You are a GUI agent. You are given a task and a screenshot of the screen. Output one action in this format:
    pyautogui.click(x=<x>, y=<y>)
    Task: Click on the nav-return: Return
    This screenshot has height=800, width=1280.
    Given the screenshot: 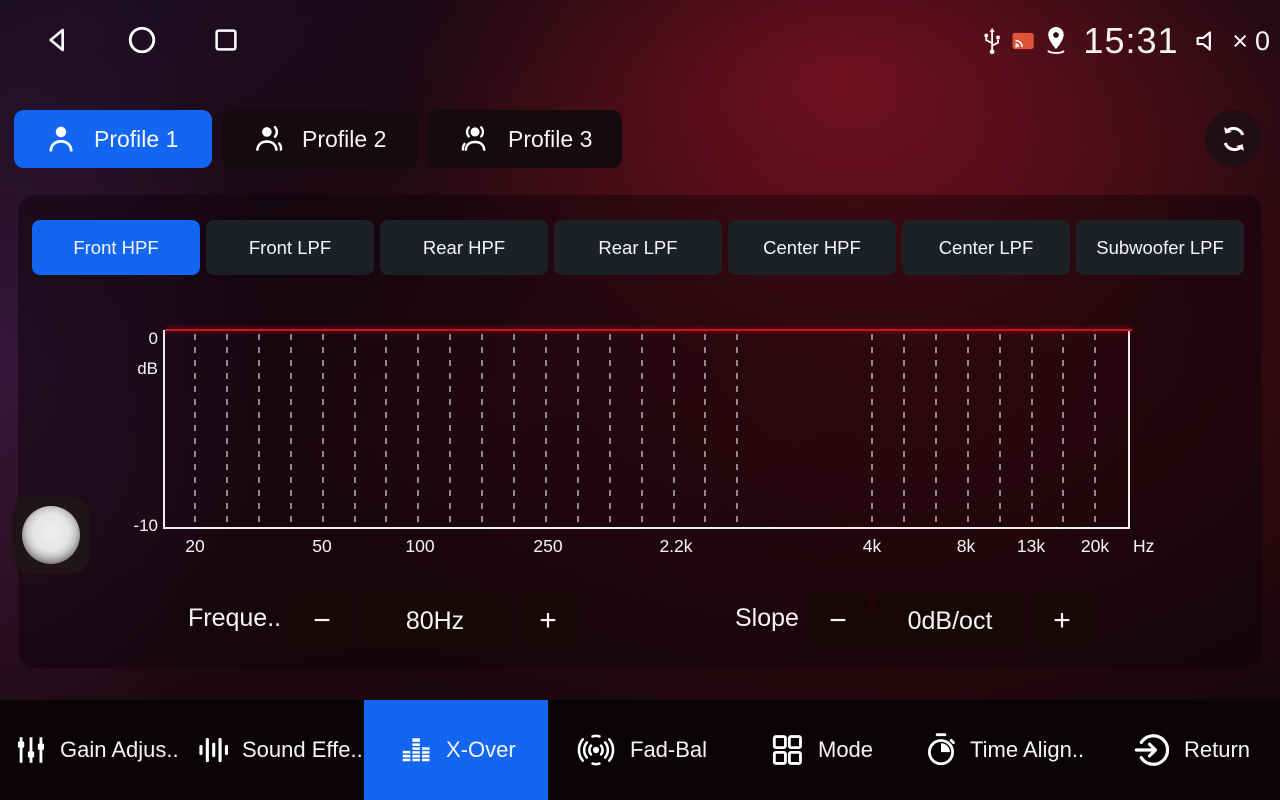 What is the action you would take?
    pyautogui.click(x=1192, y=750)
    